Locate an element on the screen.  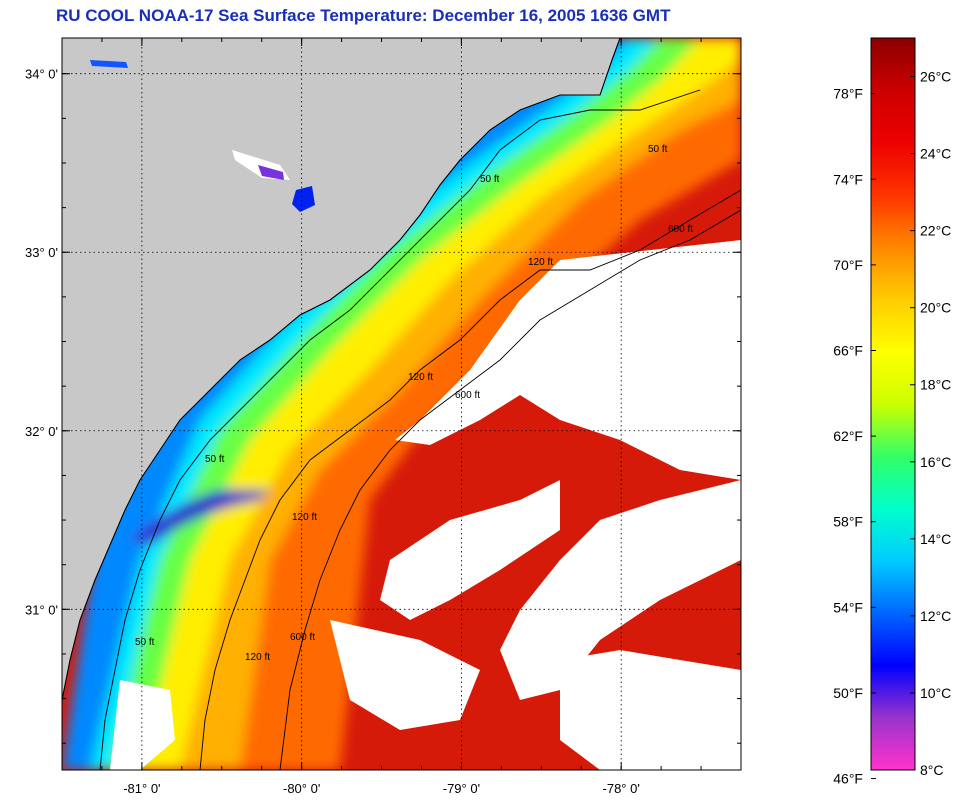
celsius-label: 8°C is located at coordinates (932, 770).